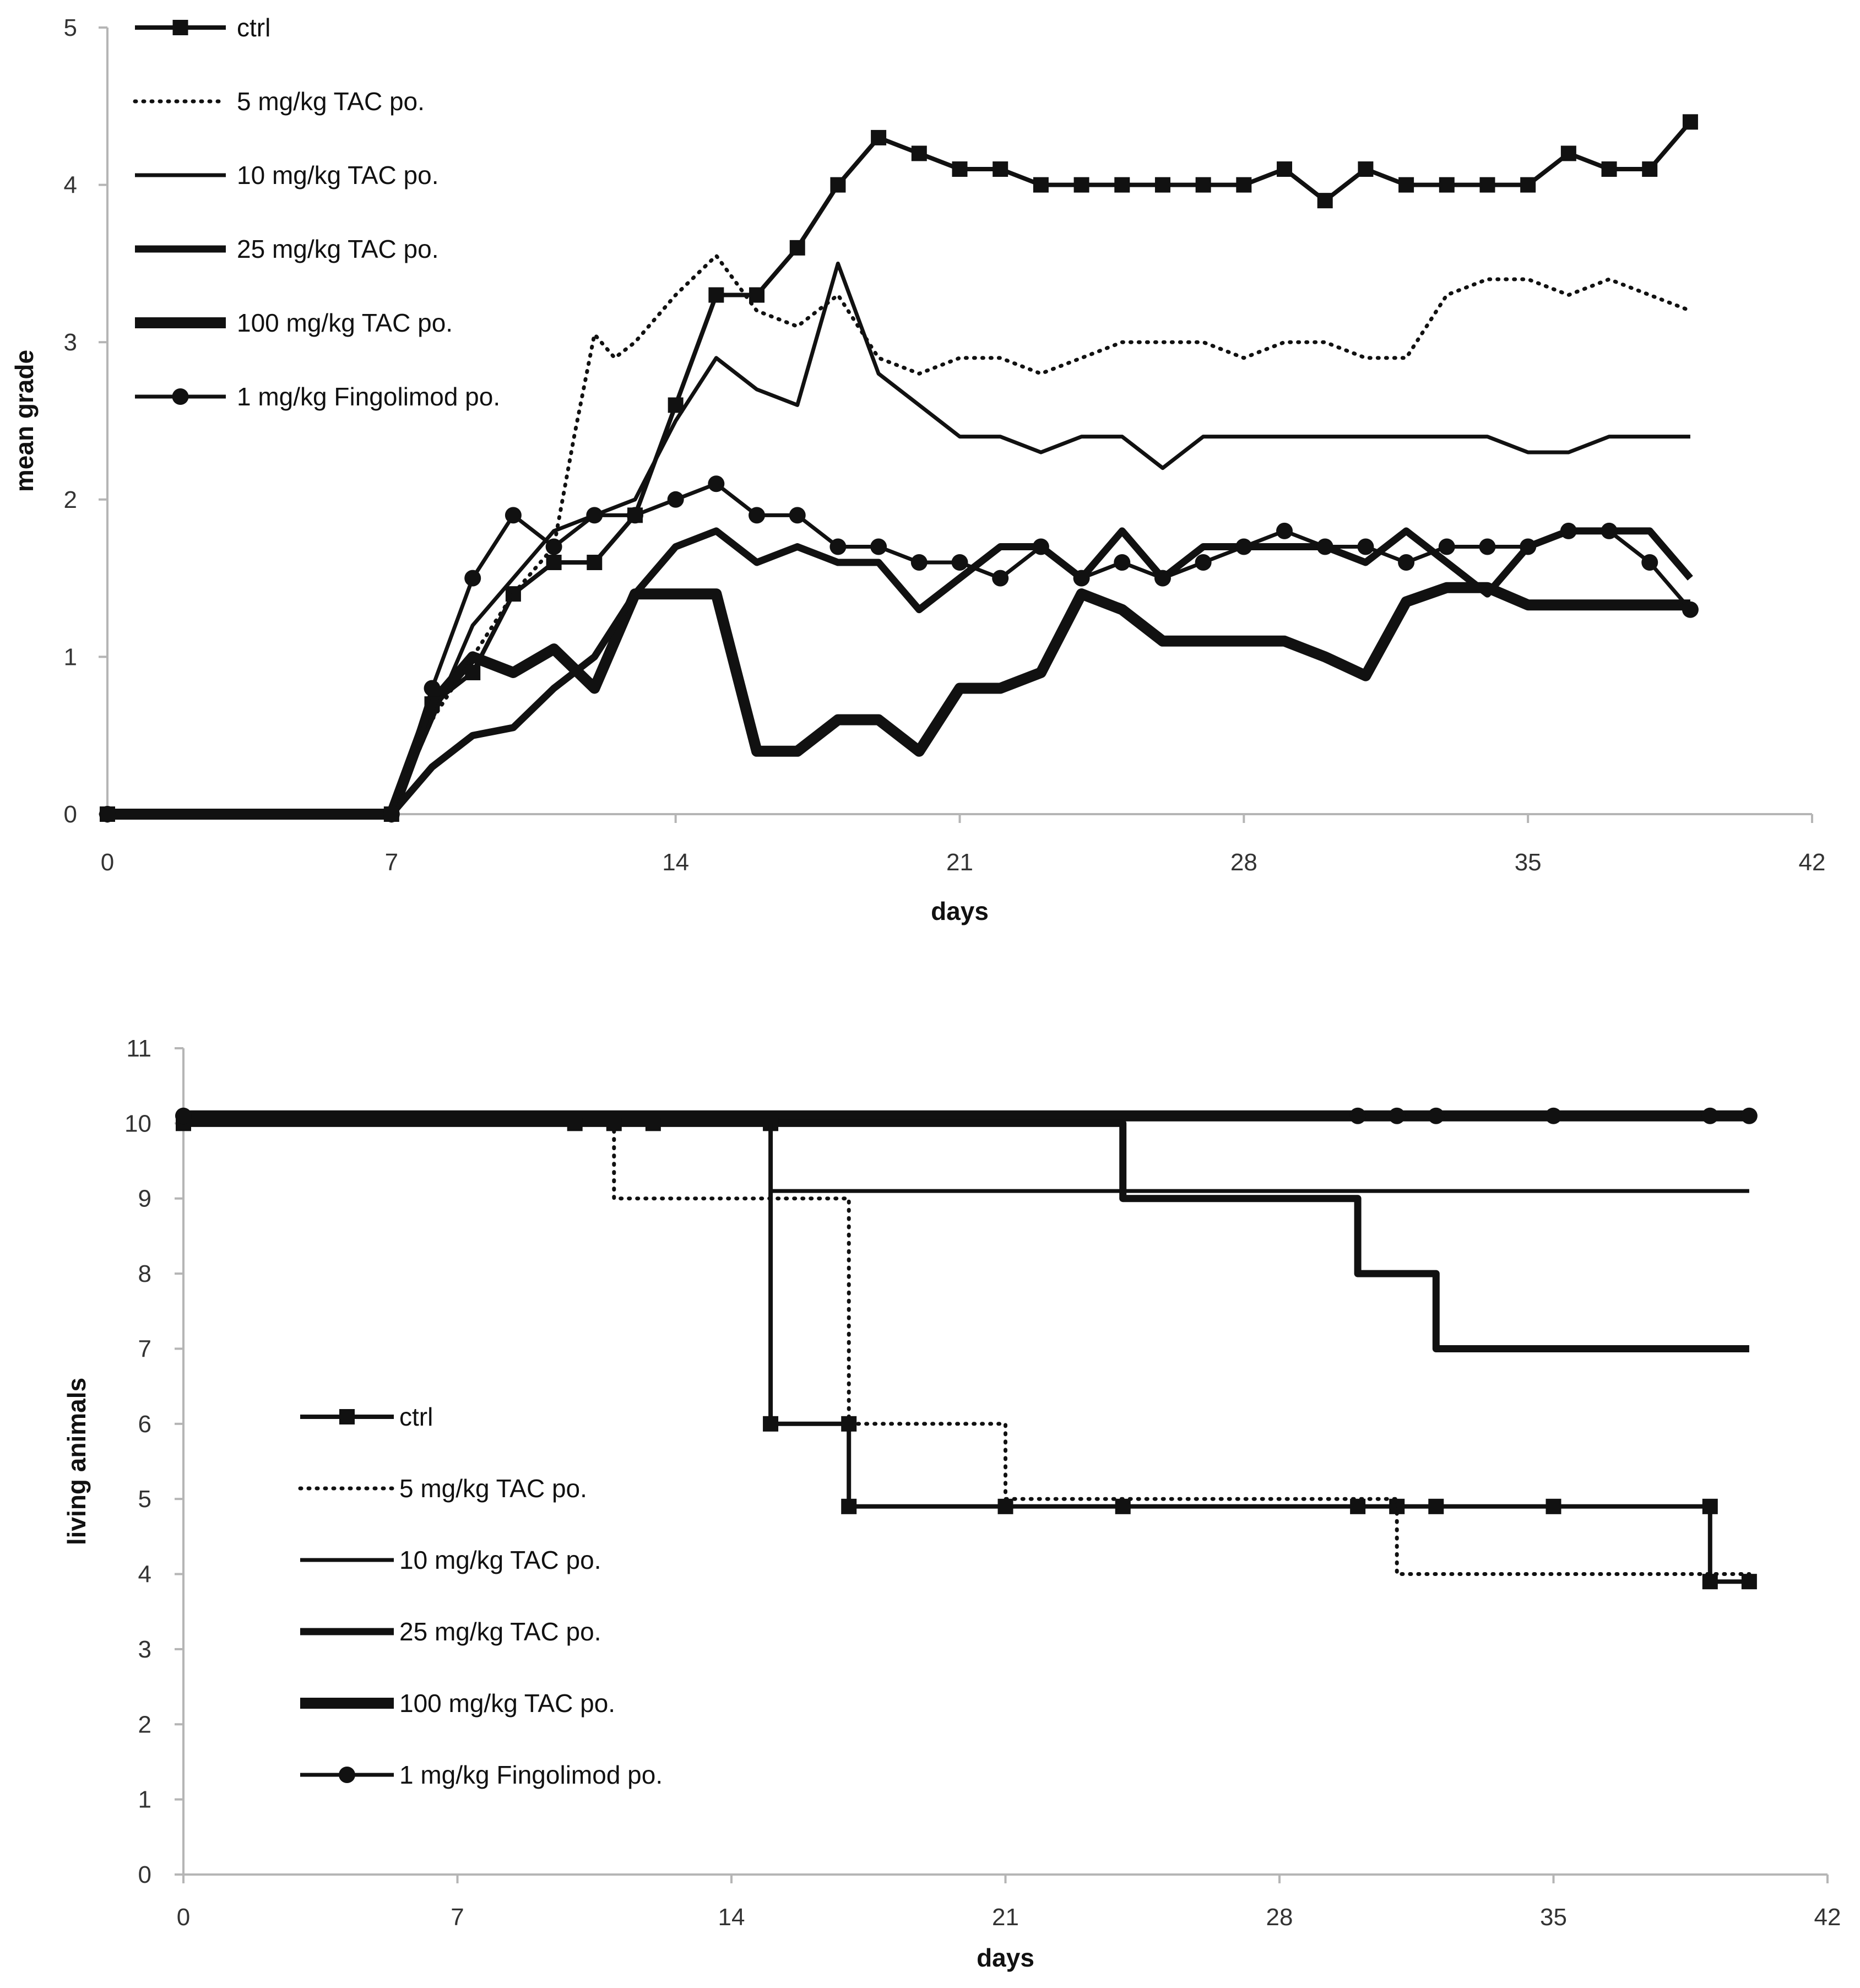 This screenshot has width=1860, height=1988. Describe the element at coordinates (337, 249) in the screenshot. I see `legend-label: 25 mg/kg TAC po.` at that location.